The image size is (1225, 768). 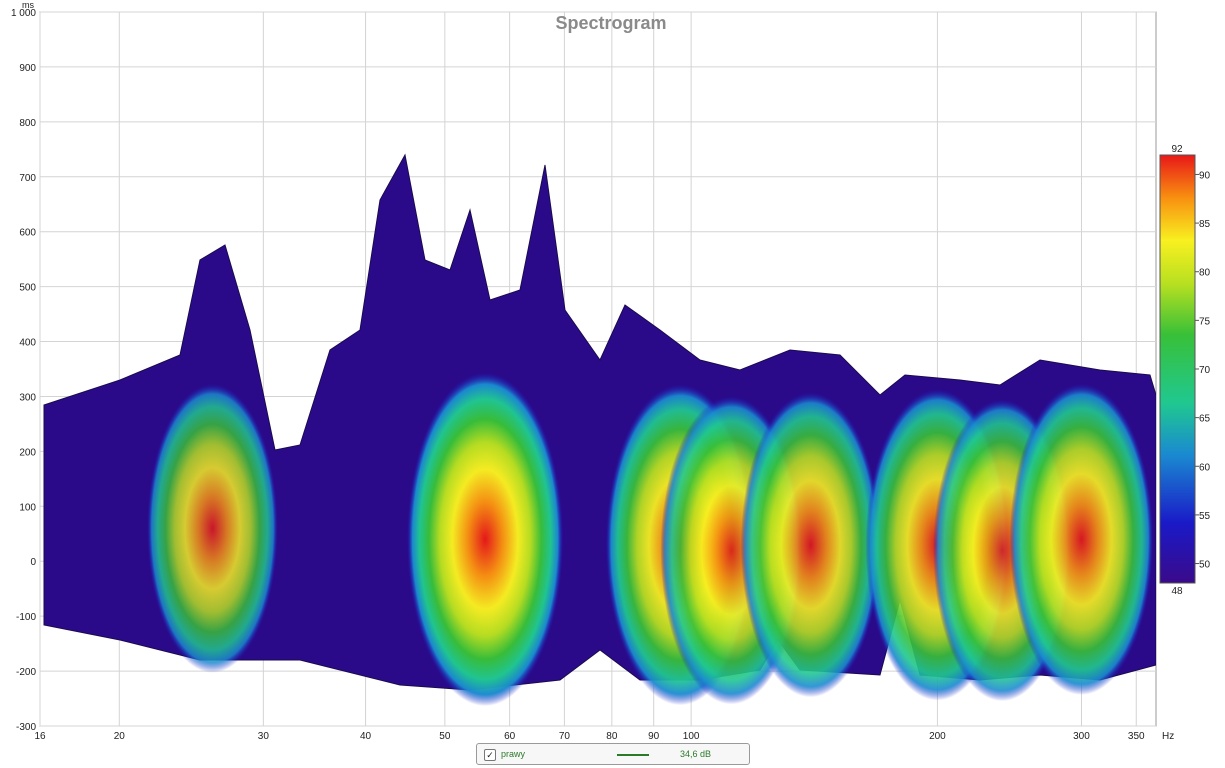 I want to click on x-tick-label: 70, so click(x=565, y=736).